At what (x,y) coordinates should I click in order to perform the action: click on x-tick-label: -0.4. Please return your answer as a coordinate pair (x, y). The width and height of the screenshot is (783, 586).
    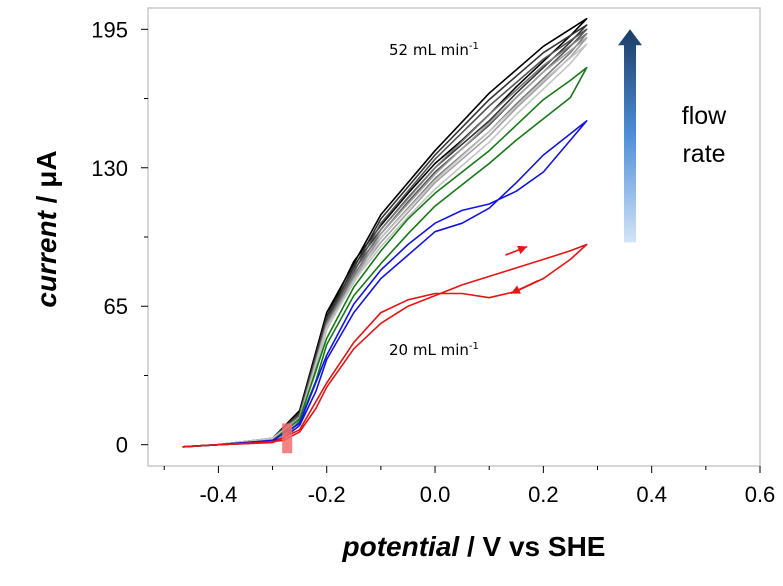
    Looking at the image, I should click on (218, 494).